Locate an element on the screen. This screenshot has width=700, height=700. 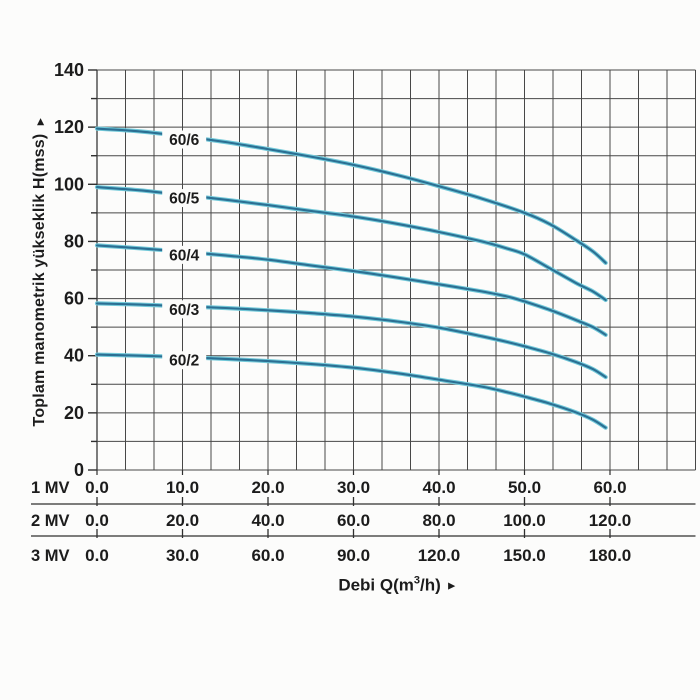
curve-label: 60/5 is located at coordinates (184, 199).